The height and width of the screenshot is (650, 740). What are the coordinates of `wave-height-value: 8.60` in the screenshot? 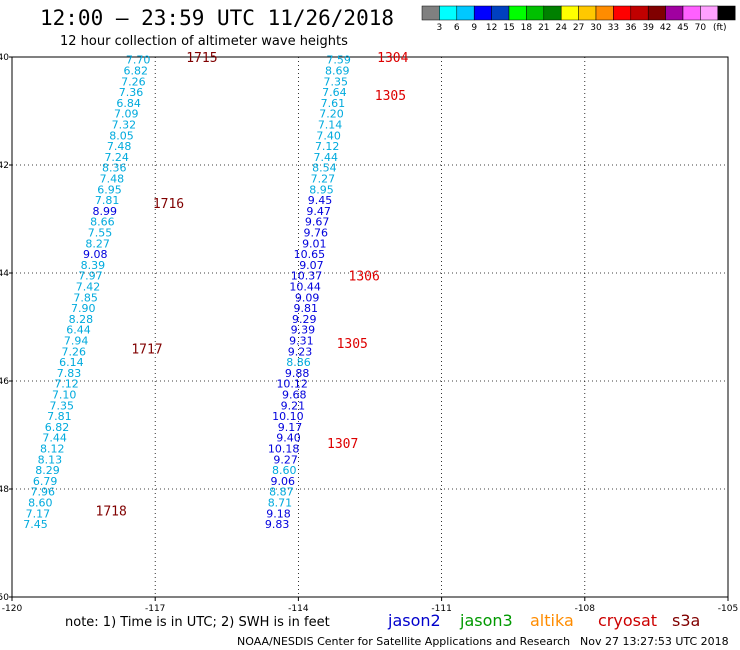 It's located at (40, 503).